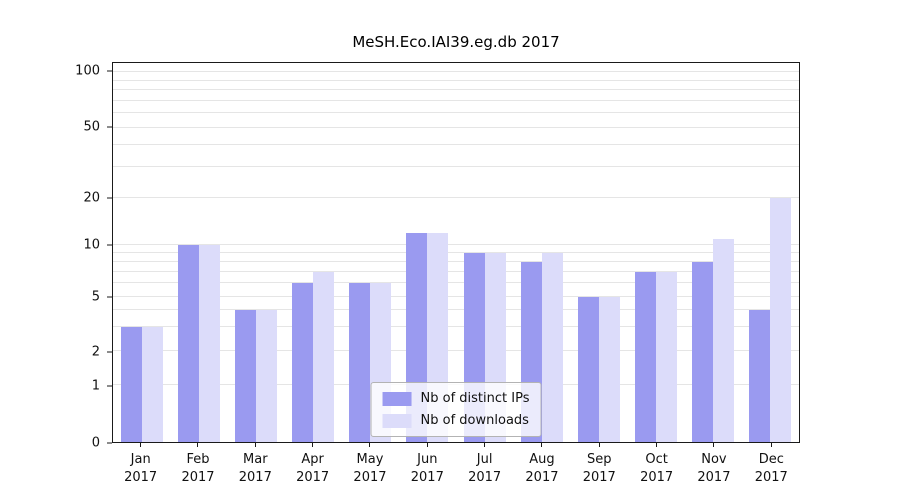  What do you see at coordinates (771, 459) in the screenshot?
I see `x-tick-label-month: Dec` at bounding box center [771, 459].